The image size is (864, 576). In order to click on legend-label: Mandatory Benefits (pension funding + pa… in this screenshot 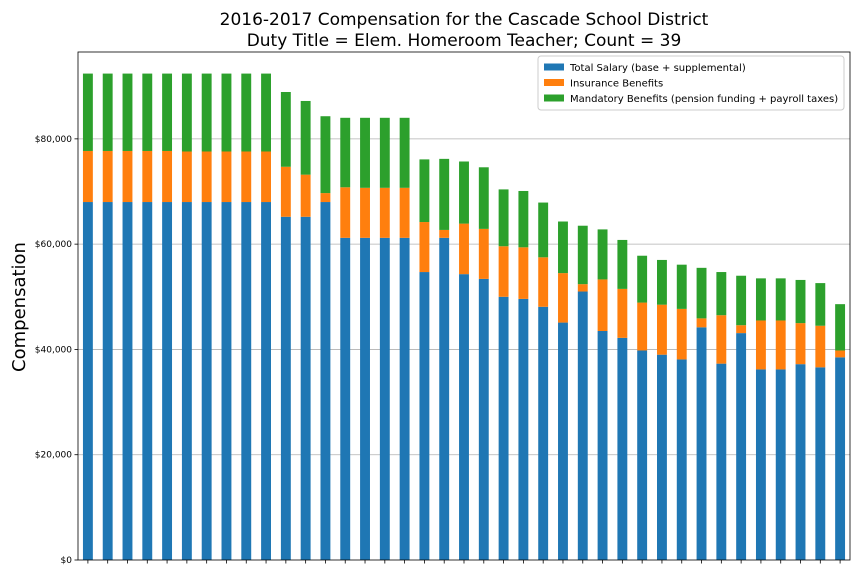, I will do `click(704, 99)`.